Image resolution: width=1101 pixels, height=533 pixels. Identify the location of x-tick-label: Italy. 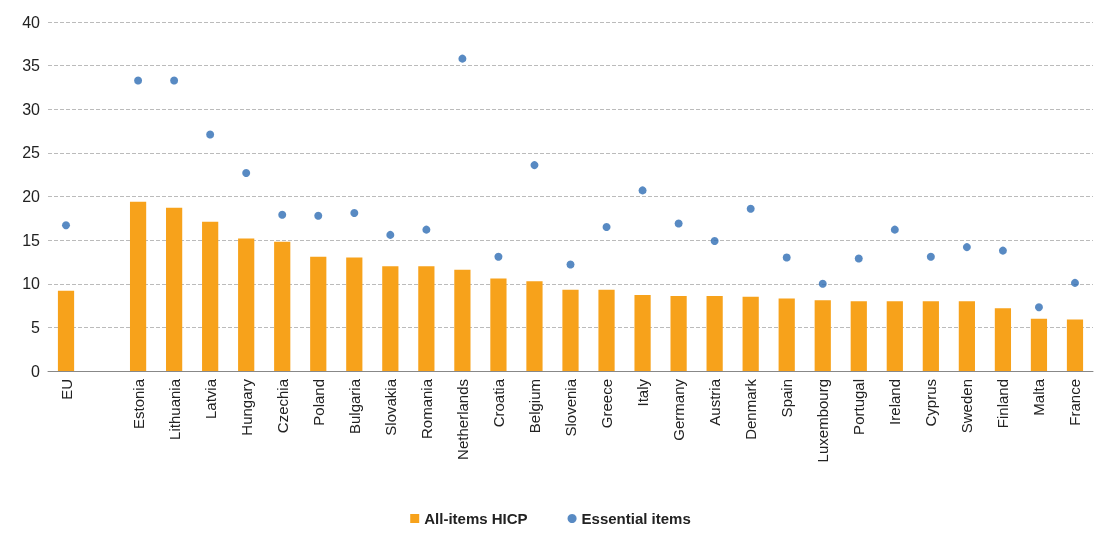
(643, 392).